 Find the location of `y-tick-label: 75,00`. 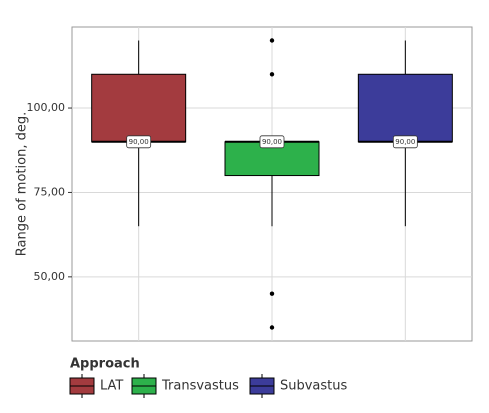

y-tick-label: 75,00 is located at coordinates (50, 191).